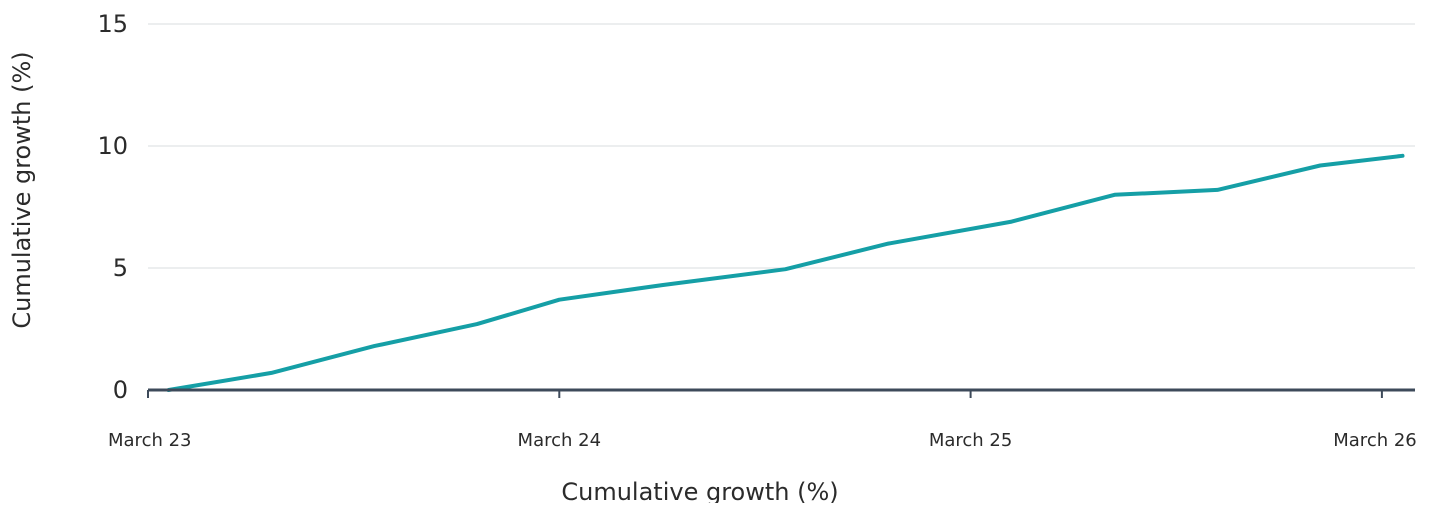 This screenshot has height=507, width=1448. Describe the element at coordinates (22, 189) in the screenshot. I see `y-axis-title: Cumulative growth (%)` at that location.